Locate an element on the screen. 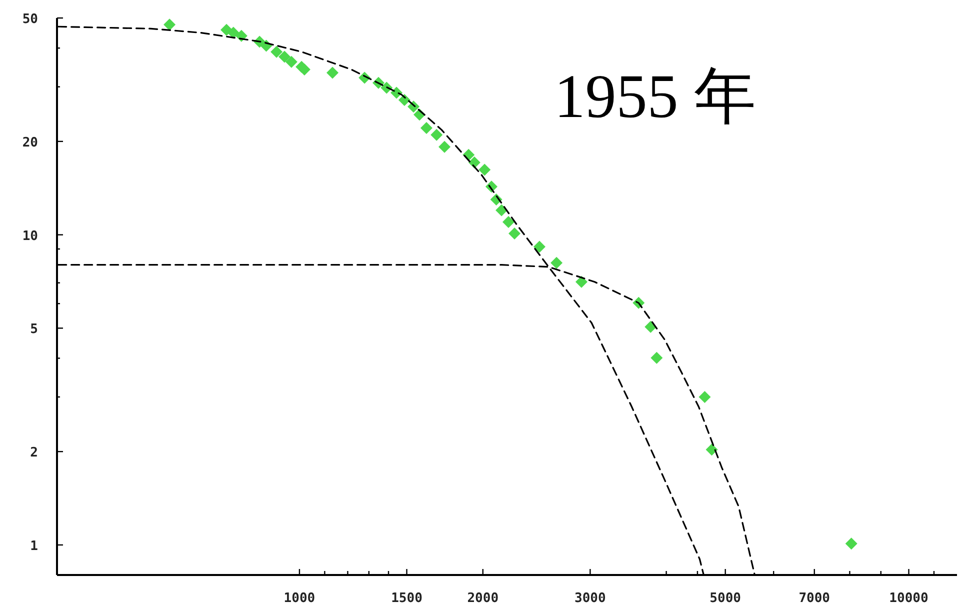 The width and height of the screenshot is (959, 606). y-tick-label: 5 is located at coordinates (34, 330).